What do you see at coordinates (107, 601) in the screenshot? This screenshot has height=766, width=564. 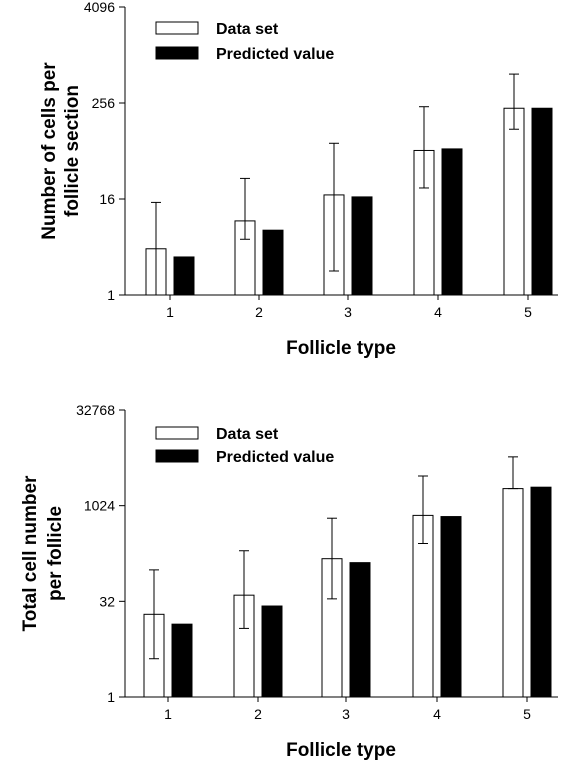 I see `y-tick-label: 32` at bounding box center [107, 601].